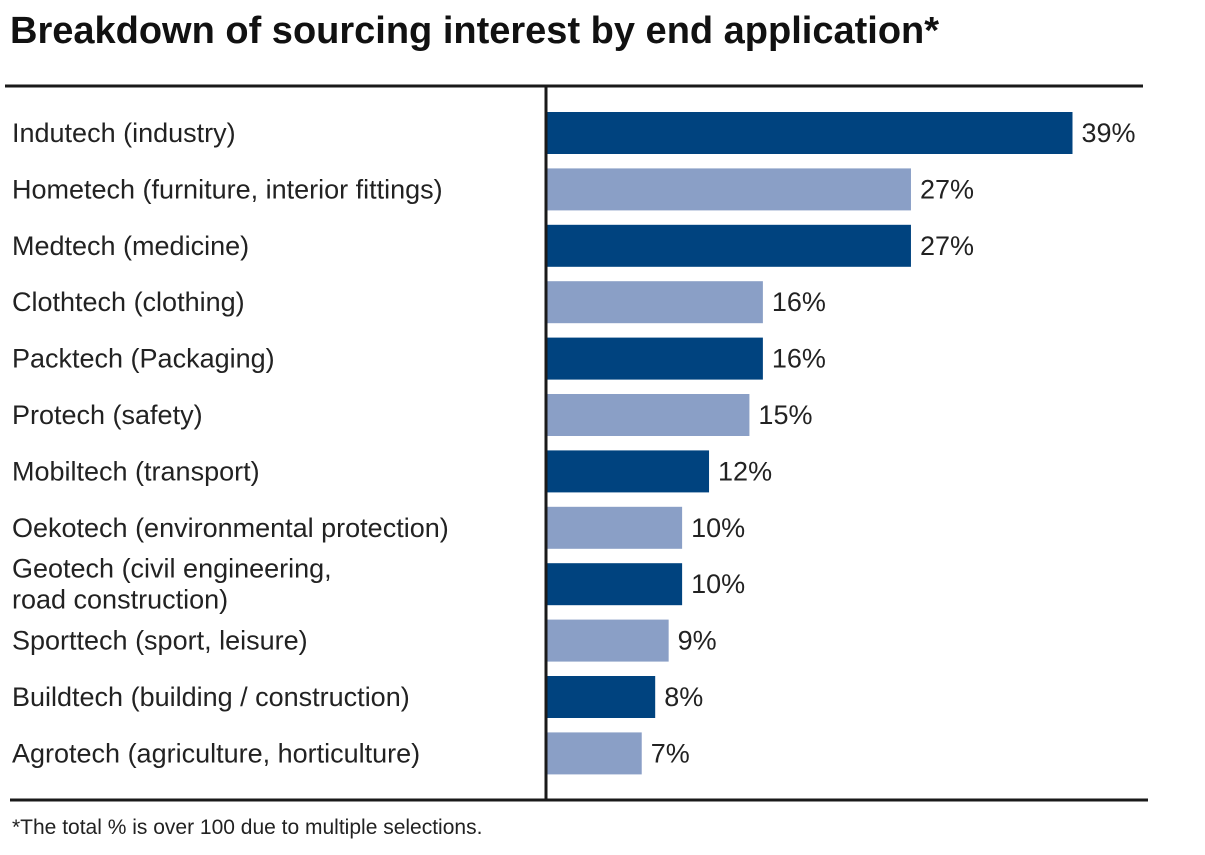  I want to click on category-label: Agrotech (agriculture, horticulture), so click(216, 753).